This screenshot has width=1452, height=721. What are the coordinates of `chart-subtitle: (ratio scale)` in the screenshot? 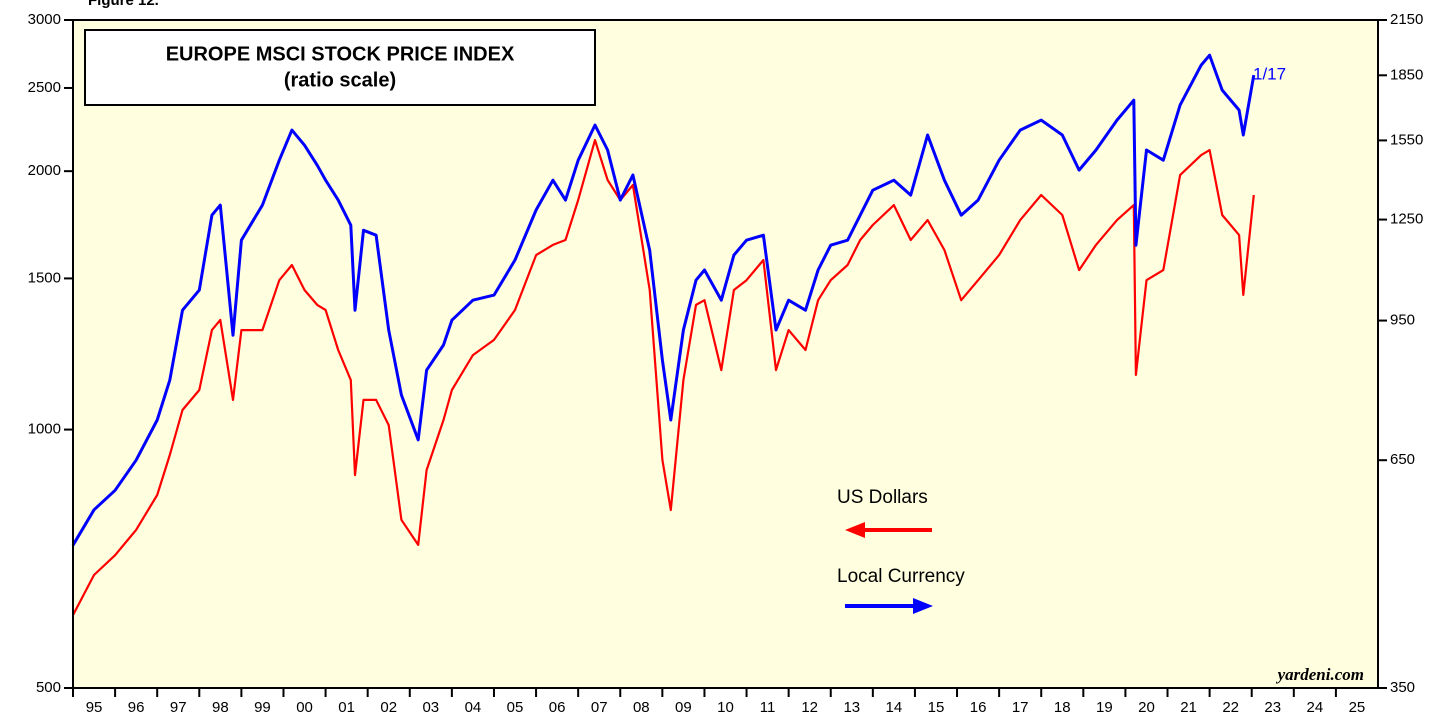 It's located at (340, 80).